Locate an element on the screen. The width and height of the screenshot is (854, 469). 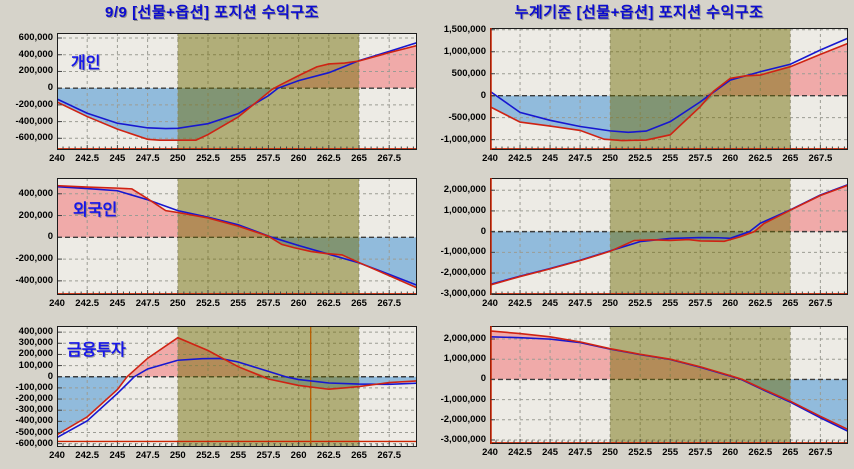
blue-series-line is located at coordinates (237, 85).